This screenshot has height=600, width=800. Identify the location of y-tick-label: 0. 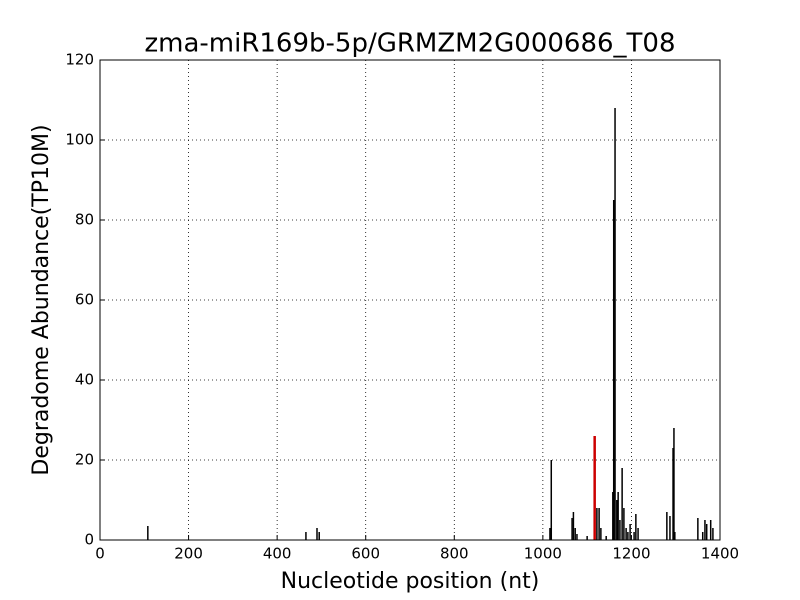
(89, 540).